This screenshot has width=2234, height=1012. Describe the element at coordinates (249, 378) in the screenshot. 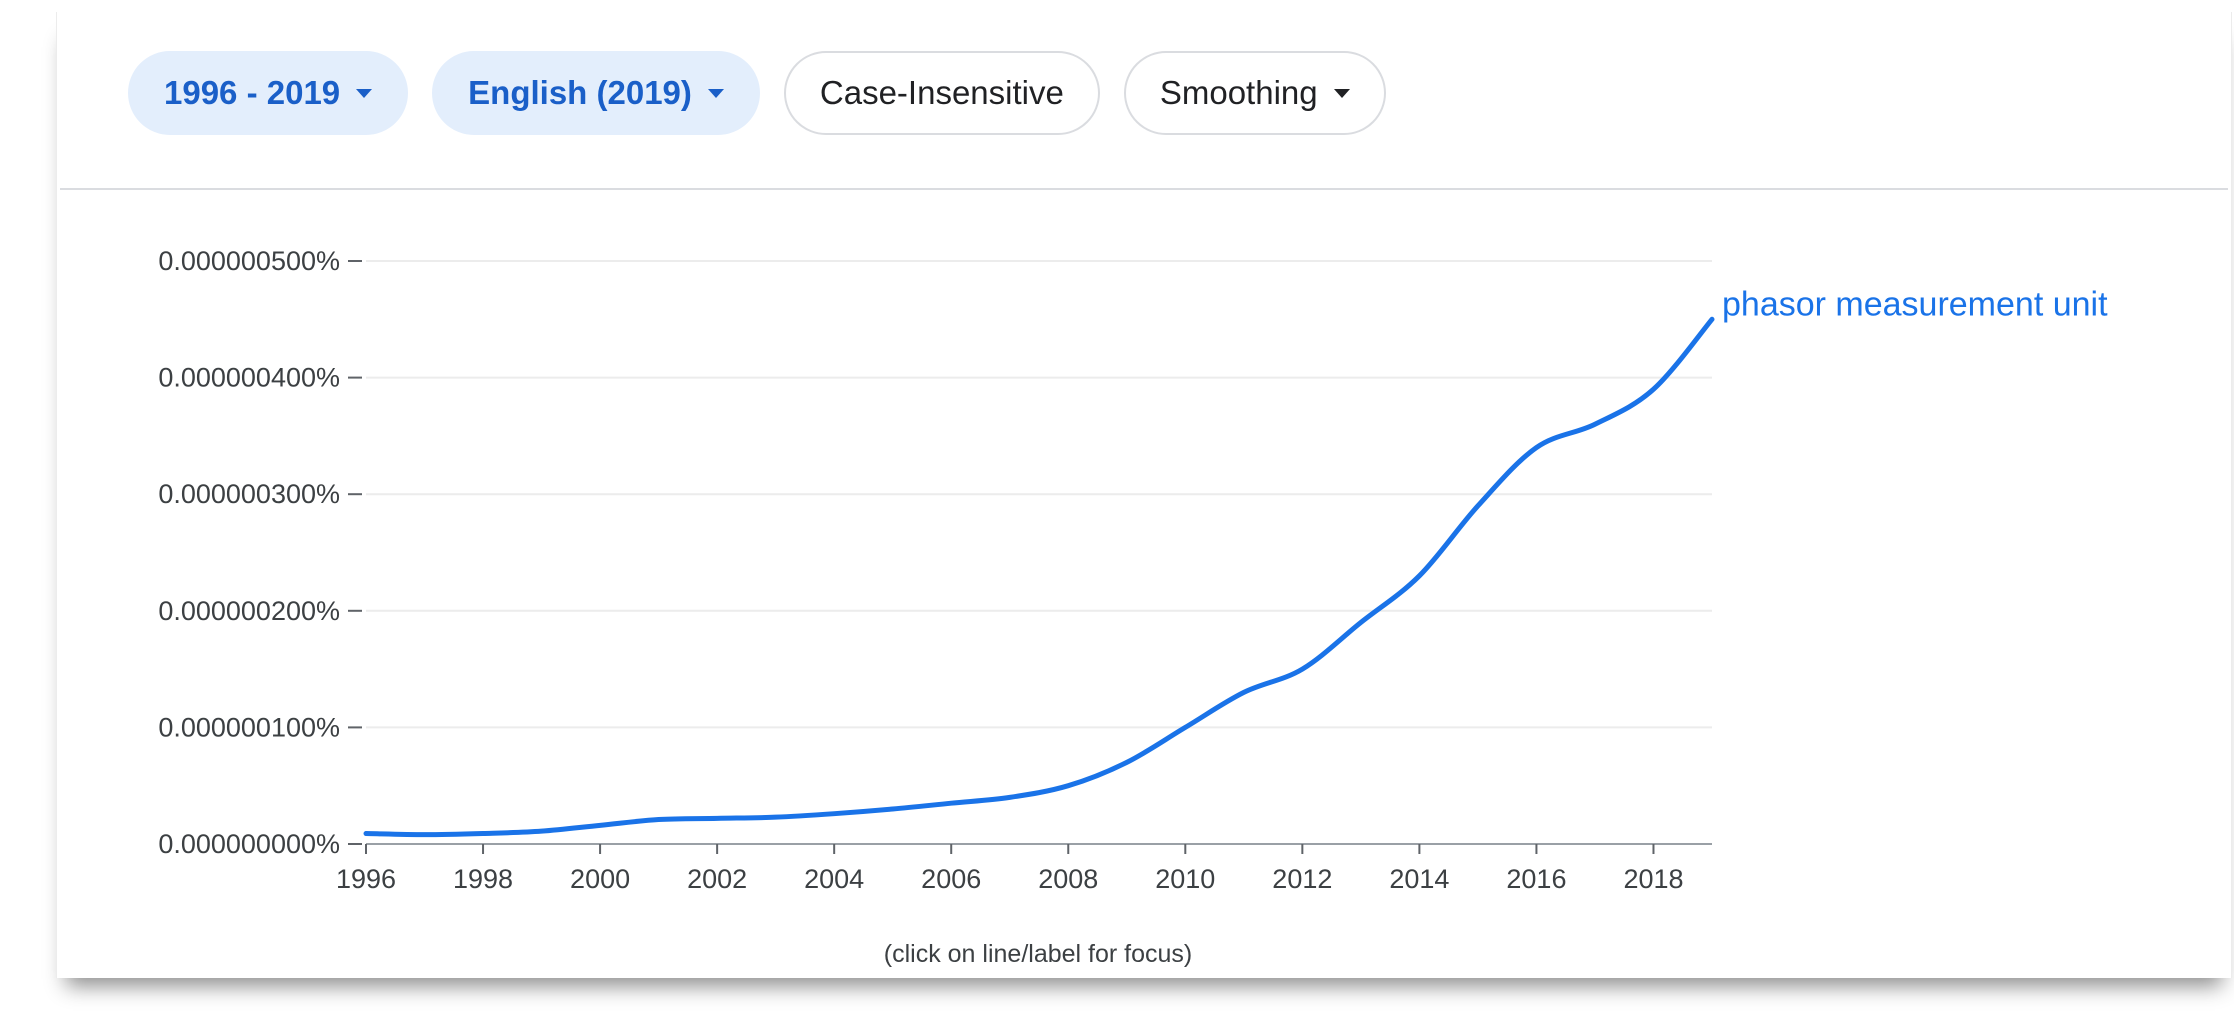

I see `y-tick-label: 0.000000400%` at that location.